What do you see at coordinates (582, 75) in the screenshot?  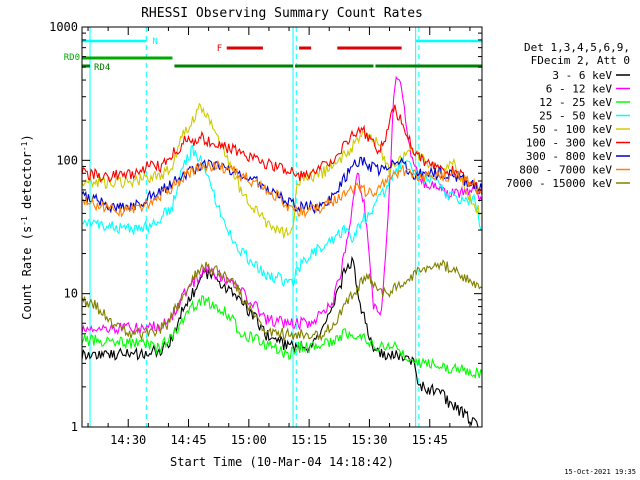 I see `legend-entry-label: 3 - 6 keV` at bounding box center [582, 75].